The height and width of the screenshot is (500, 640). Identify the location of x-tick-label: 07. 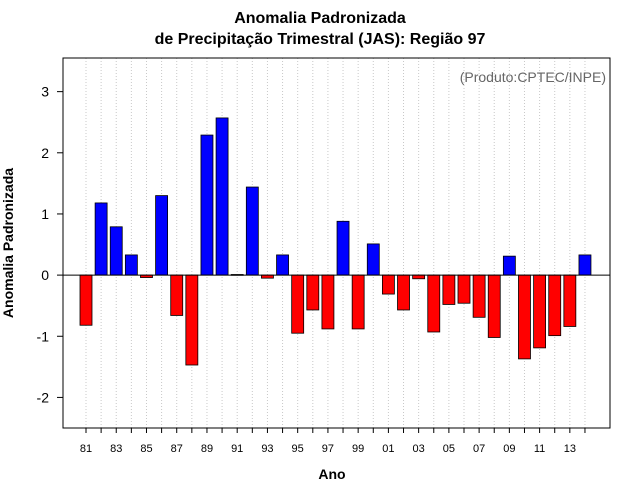
(479, 449).